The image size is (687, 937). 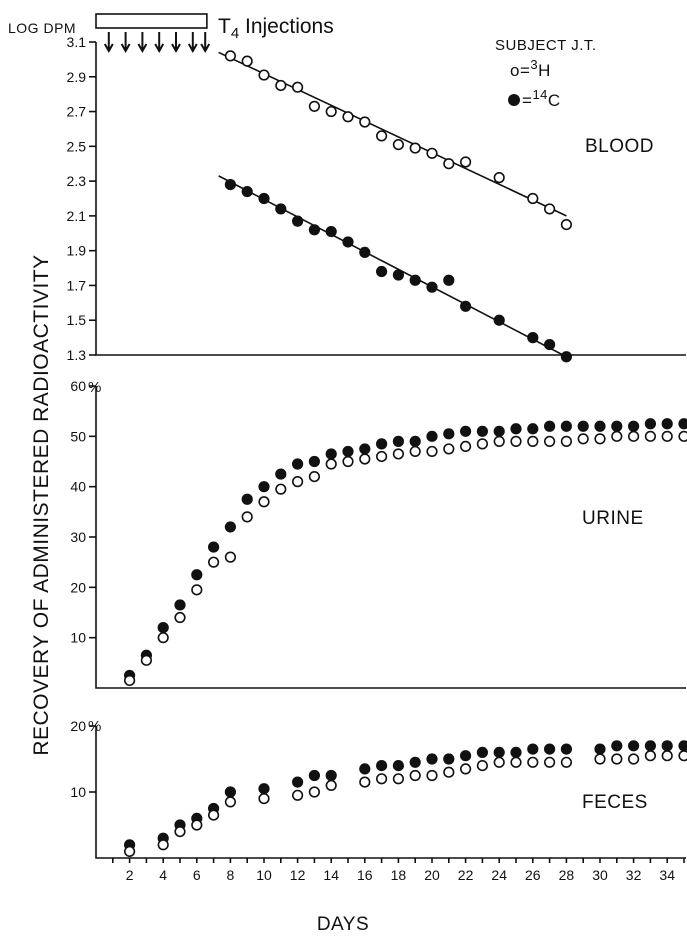 I want to click on injection-label-rest: Injections, so click(x=286, y=26).